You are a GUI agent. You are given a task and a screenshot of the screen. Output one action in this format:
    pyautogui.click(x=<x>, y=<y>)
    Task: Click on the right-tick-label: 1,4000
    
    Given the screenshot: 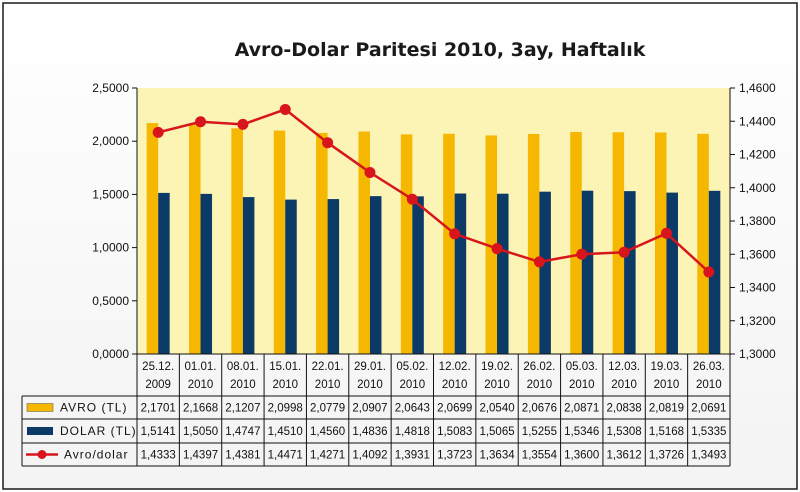 What is the action you would take?
    pyautogui.click(x=757, y=188)
    